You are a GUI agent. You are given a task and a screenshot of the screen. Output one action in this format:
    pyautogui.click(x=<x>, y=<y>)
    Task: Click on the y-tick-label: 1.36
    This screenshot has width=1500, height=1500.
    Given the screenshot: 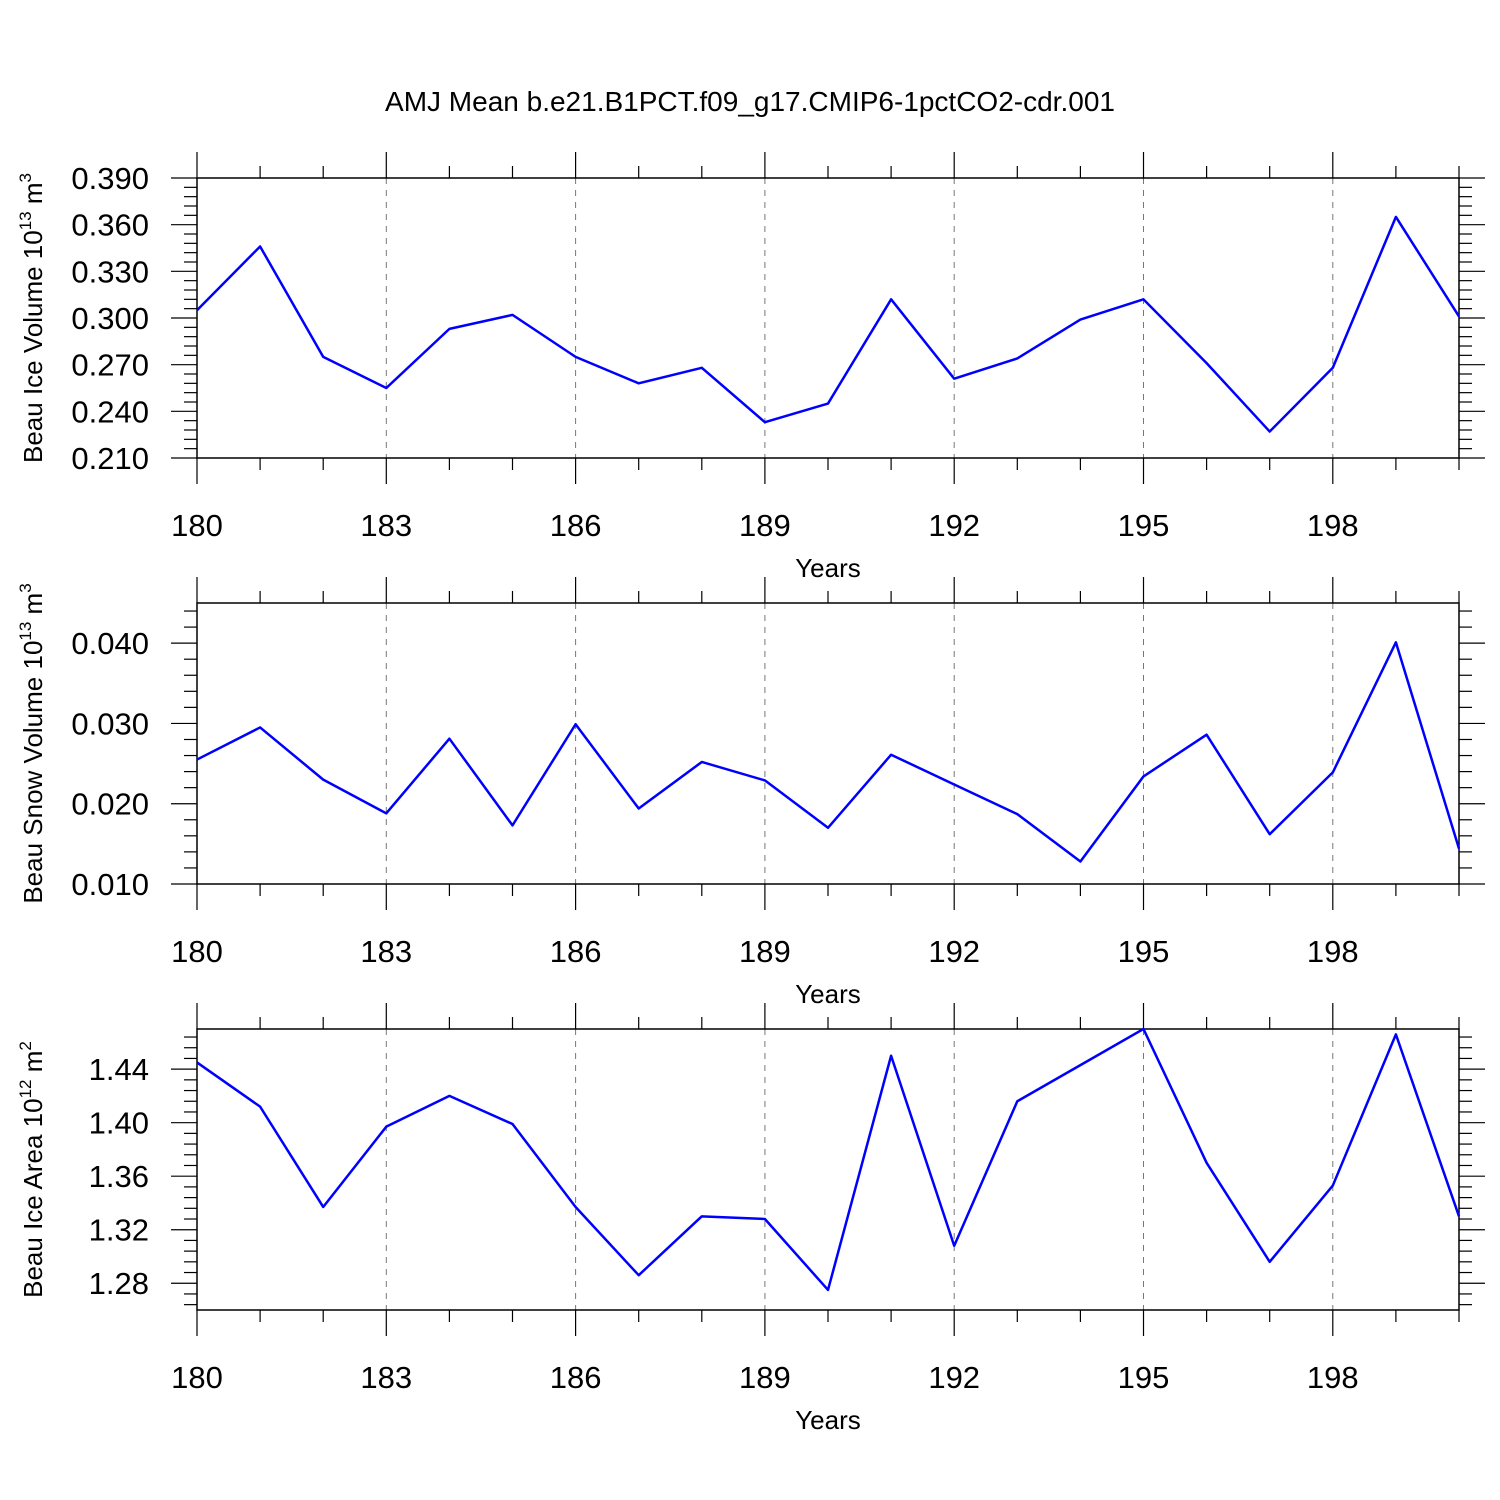 What is the action you would take?
    pyautogui.click(x=119, y=1176)
    